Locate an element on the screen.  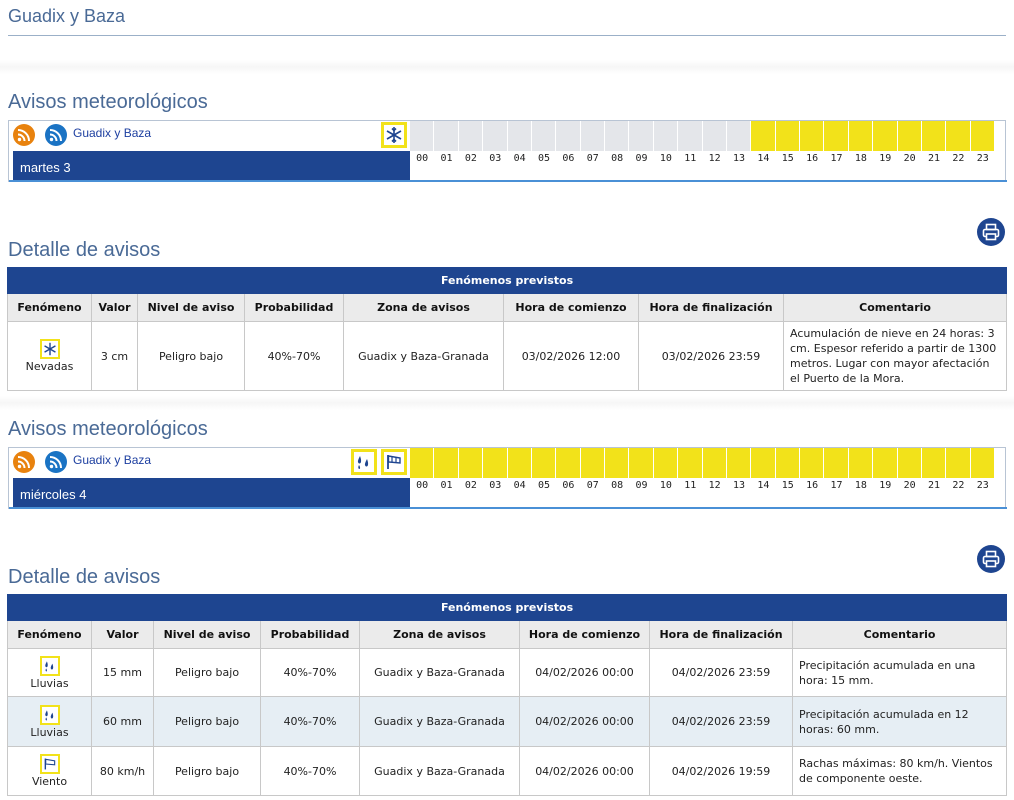
section-title: Avisos meteorológicos is located at coordinates (108, 429).